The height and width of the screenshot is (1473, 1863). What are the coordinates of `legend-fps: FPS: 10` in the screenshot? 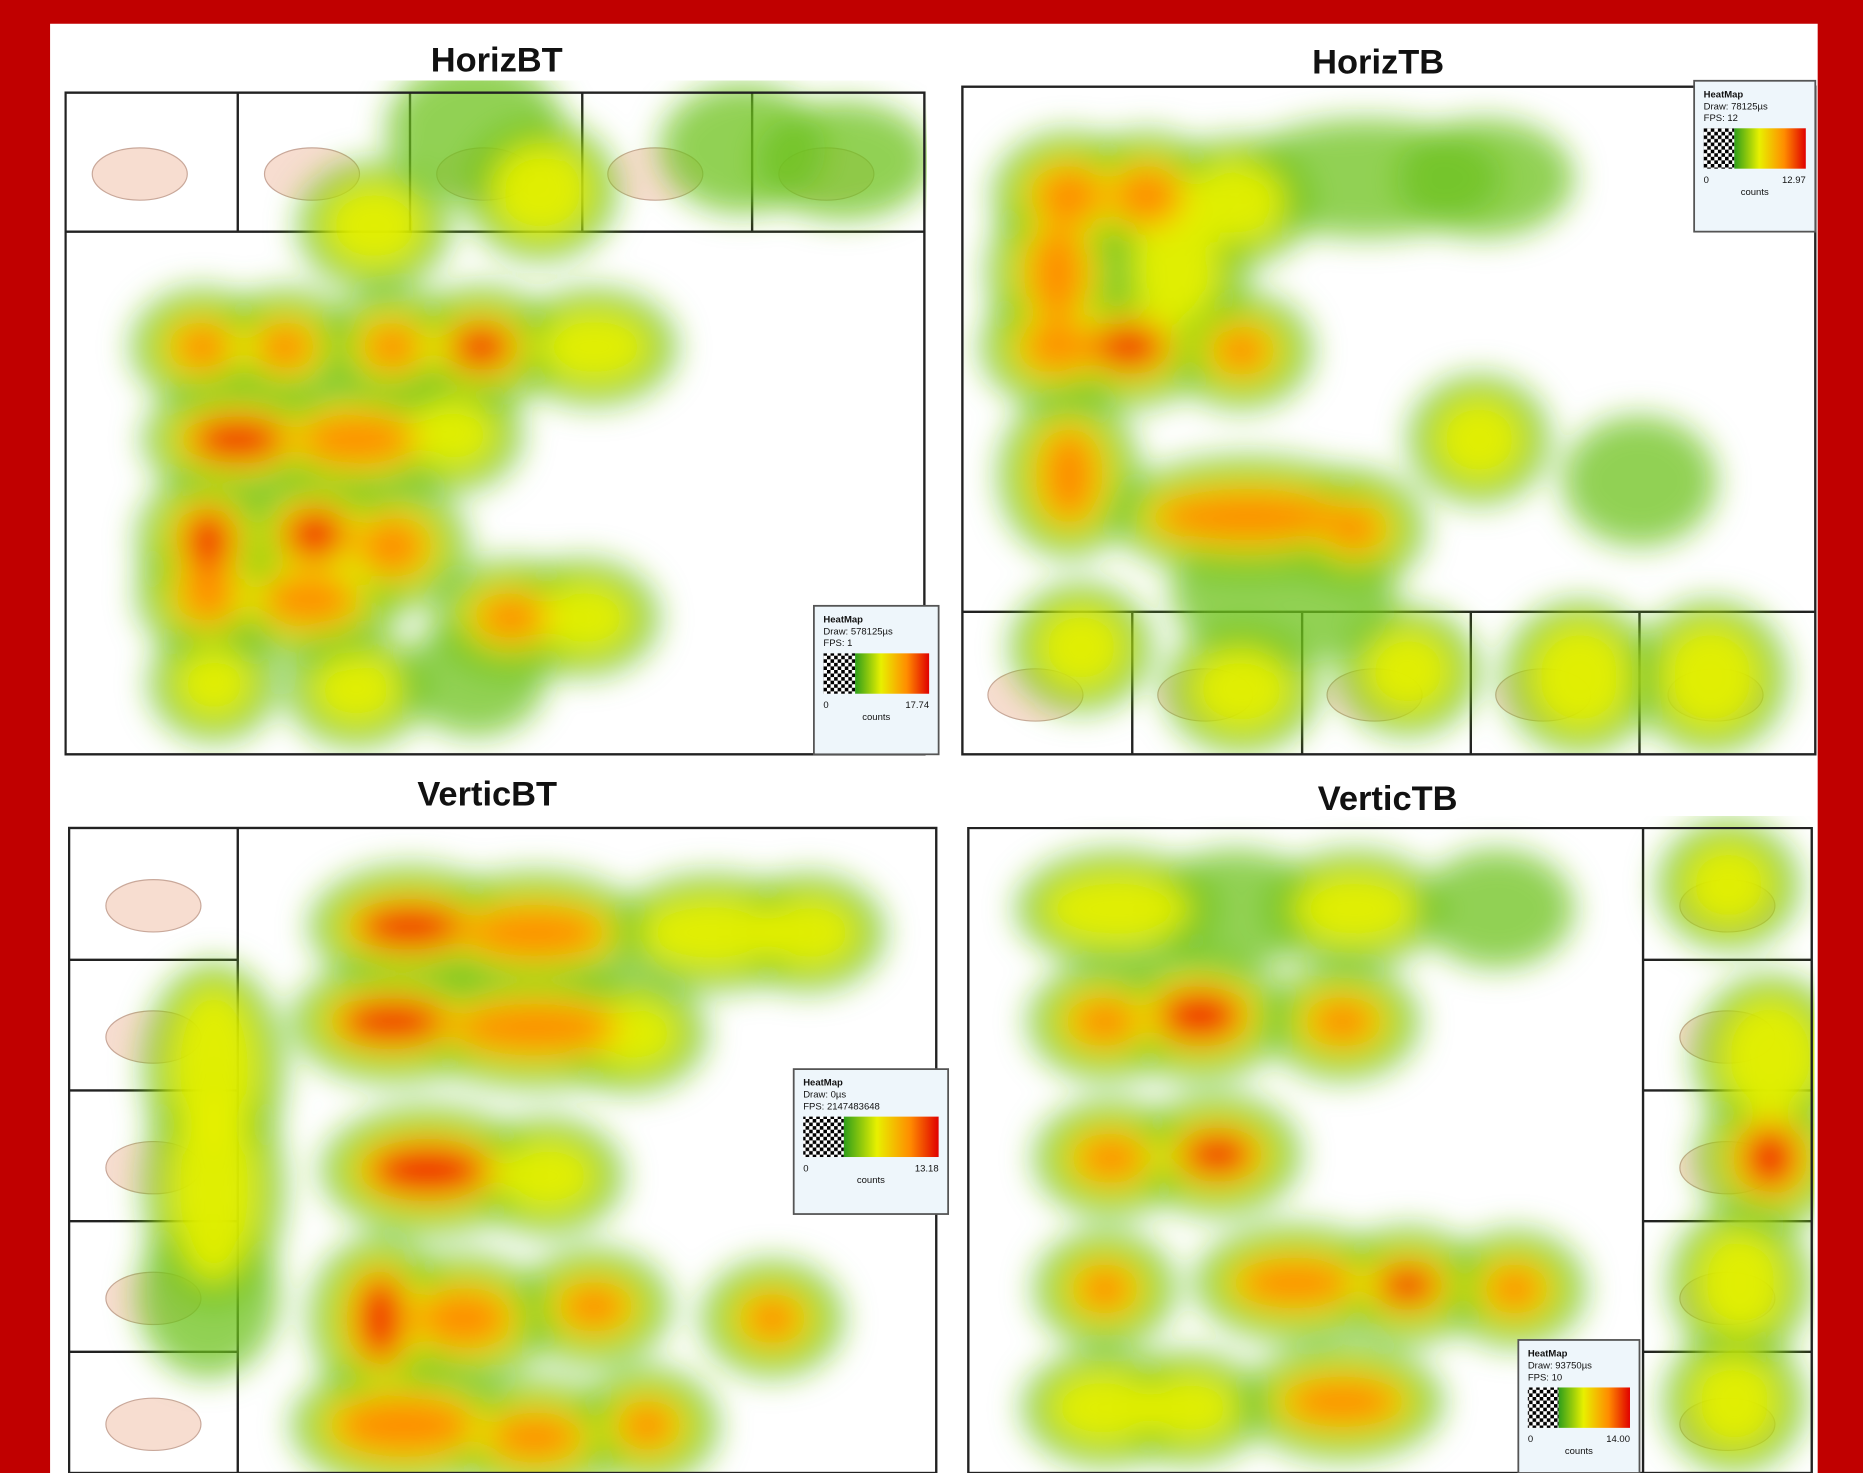 It's located at (1545, 1377).